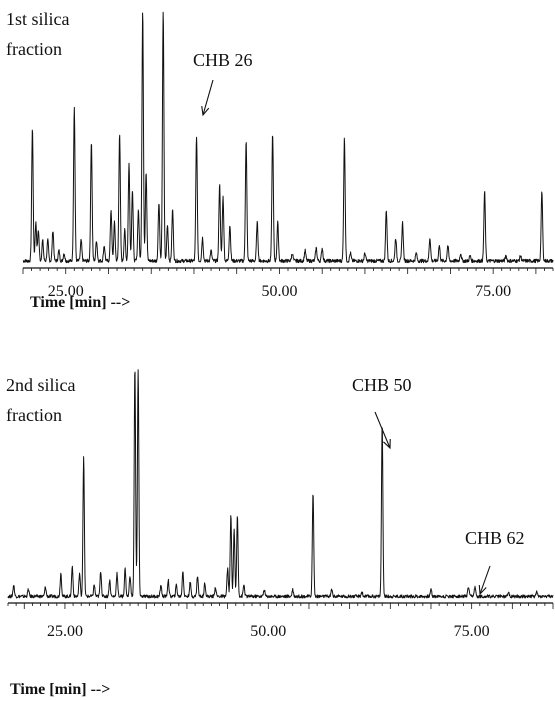 This screenshot has height=701, width=555. What do you see at coordinates (223, 83) in the screenshot?
I see `peak-annotations-1st: CHB 26` at bounding box center [223, 83].